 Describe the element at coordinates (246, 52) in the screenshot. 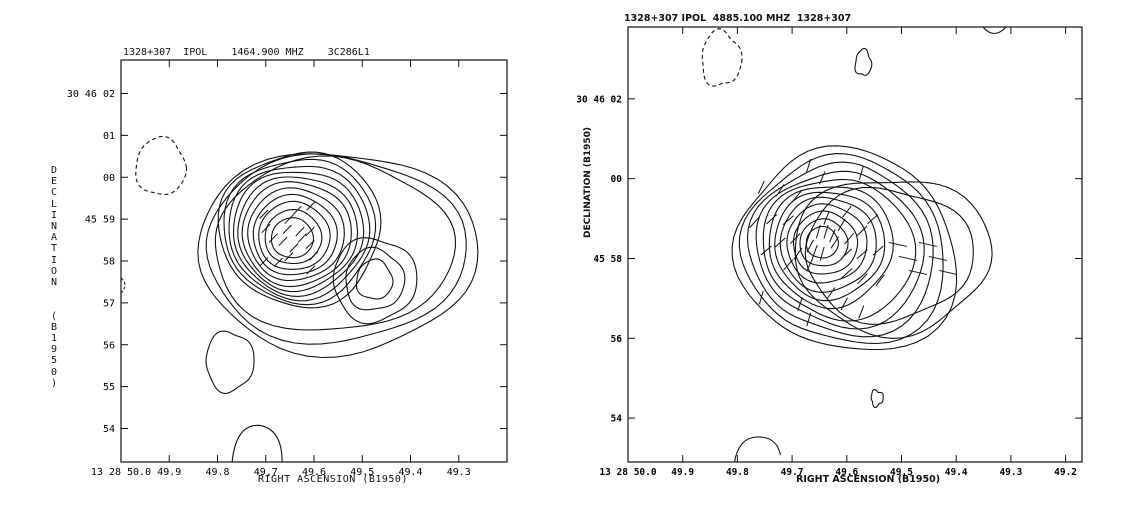

I see `left-plot-header: 1328+307 IPOL 1464.900 MHZ 3C286L1` at that location.